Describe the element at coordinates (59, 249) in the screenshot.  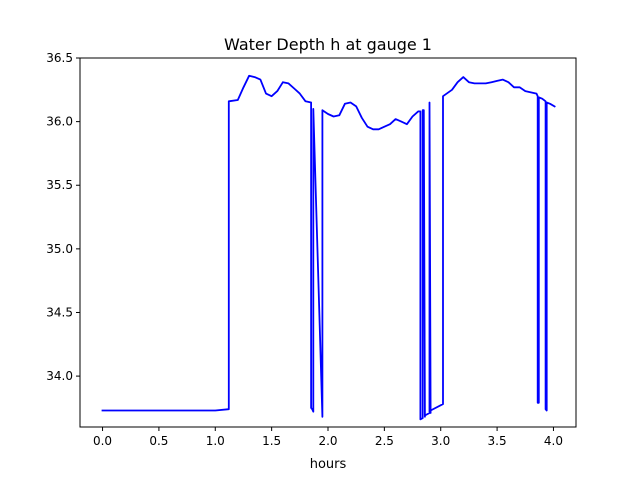
I see `y-tick-label: 35.0` at that location.